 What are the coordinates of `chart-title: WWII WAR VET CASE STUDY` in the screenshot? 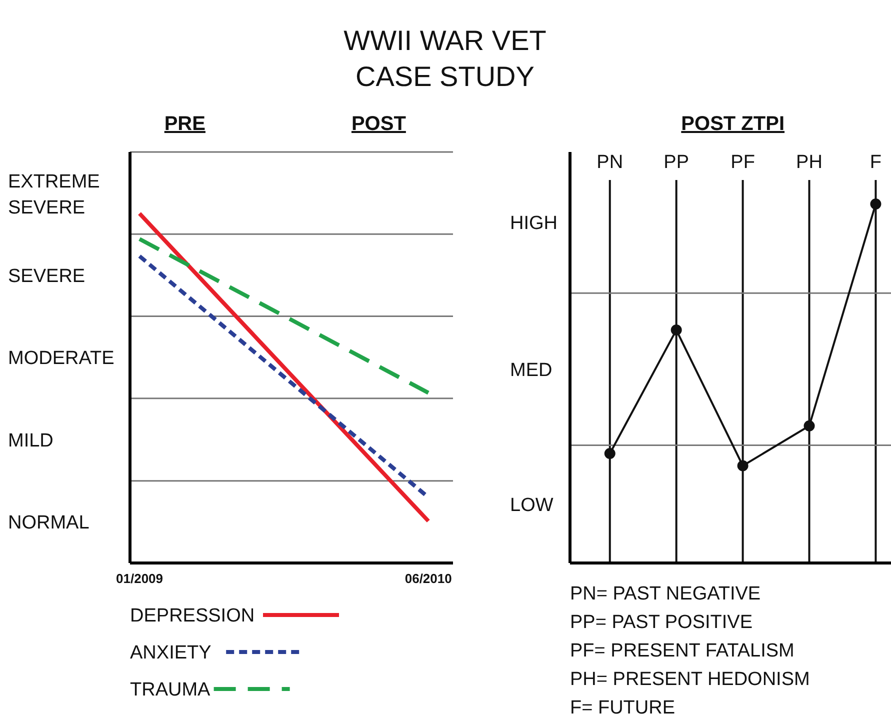 It's located at (445, 58).